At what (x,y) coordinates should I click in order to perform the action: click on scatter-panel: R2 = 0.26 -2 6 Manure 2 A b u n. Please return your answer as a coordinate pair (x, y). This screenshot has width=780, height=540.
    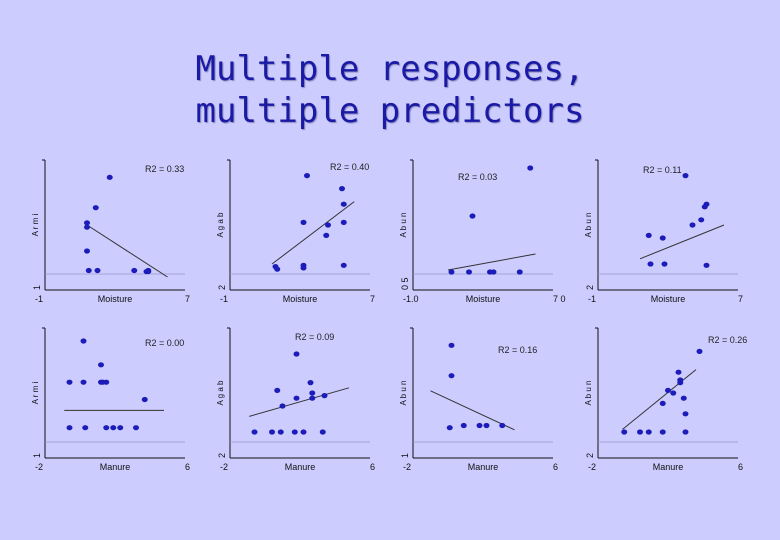
    Looking at the image, I should click on (665, 399).